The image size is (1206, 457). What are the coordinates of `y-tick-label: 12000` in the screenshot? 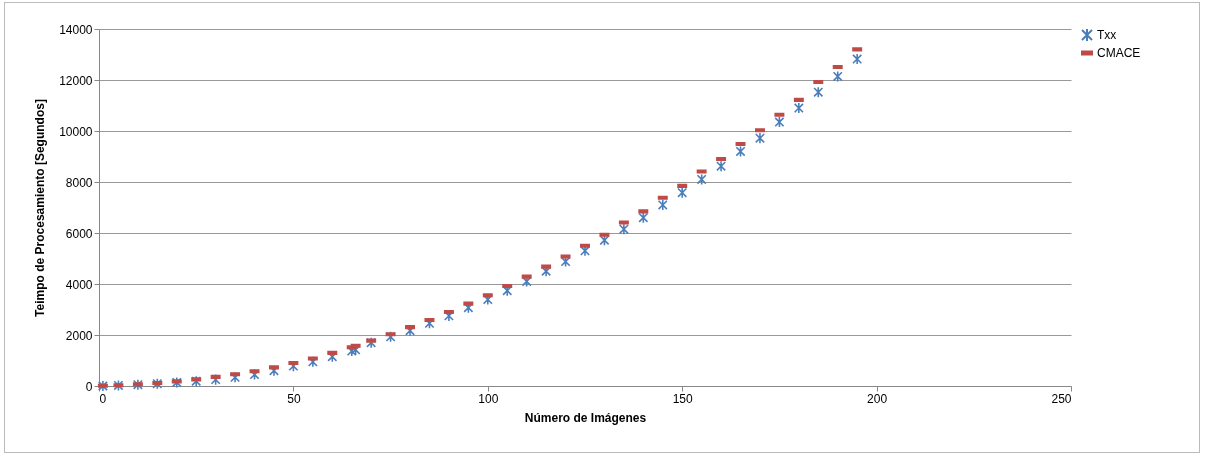 It's located at (76, 80).